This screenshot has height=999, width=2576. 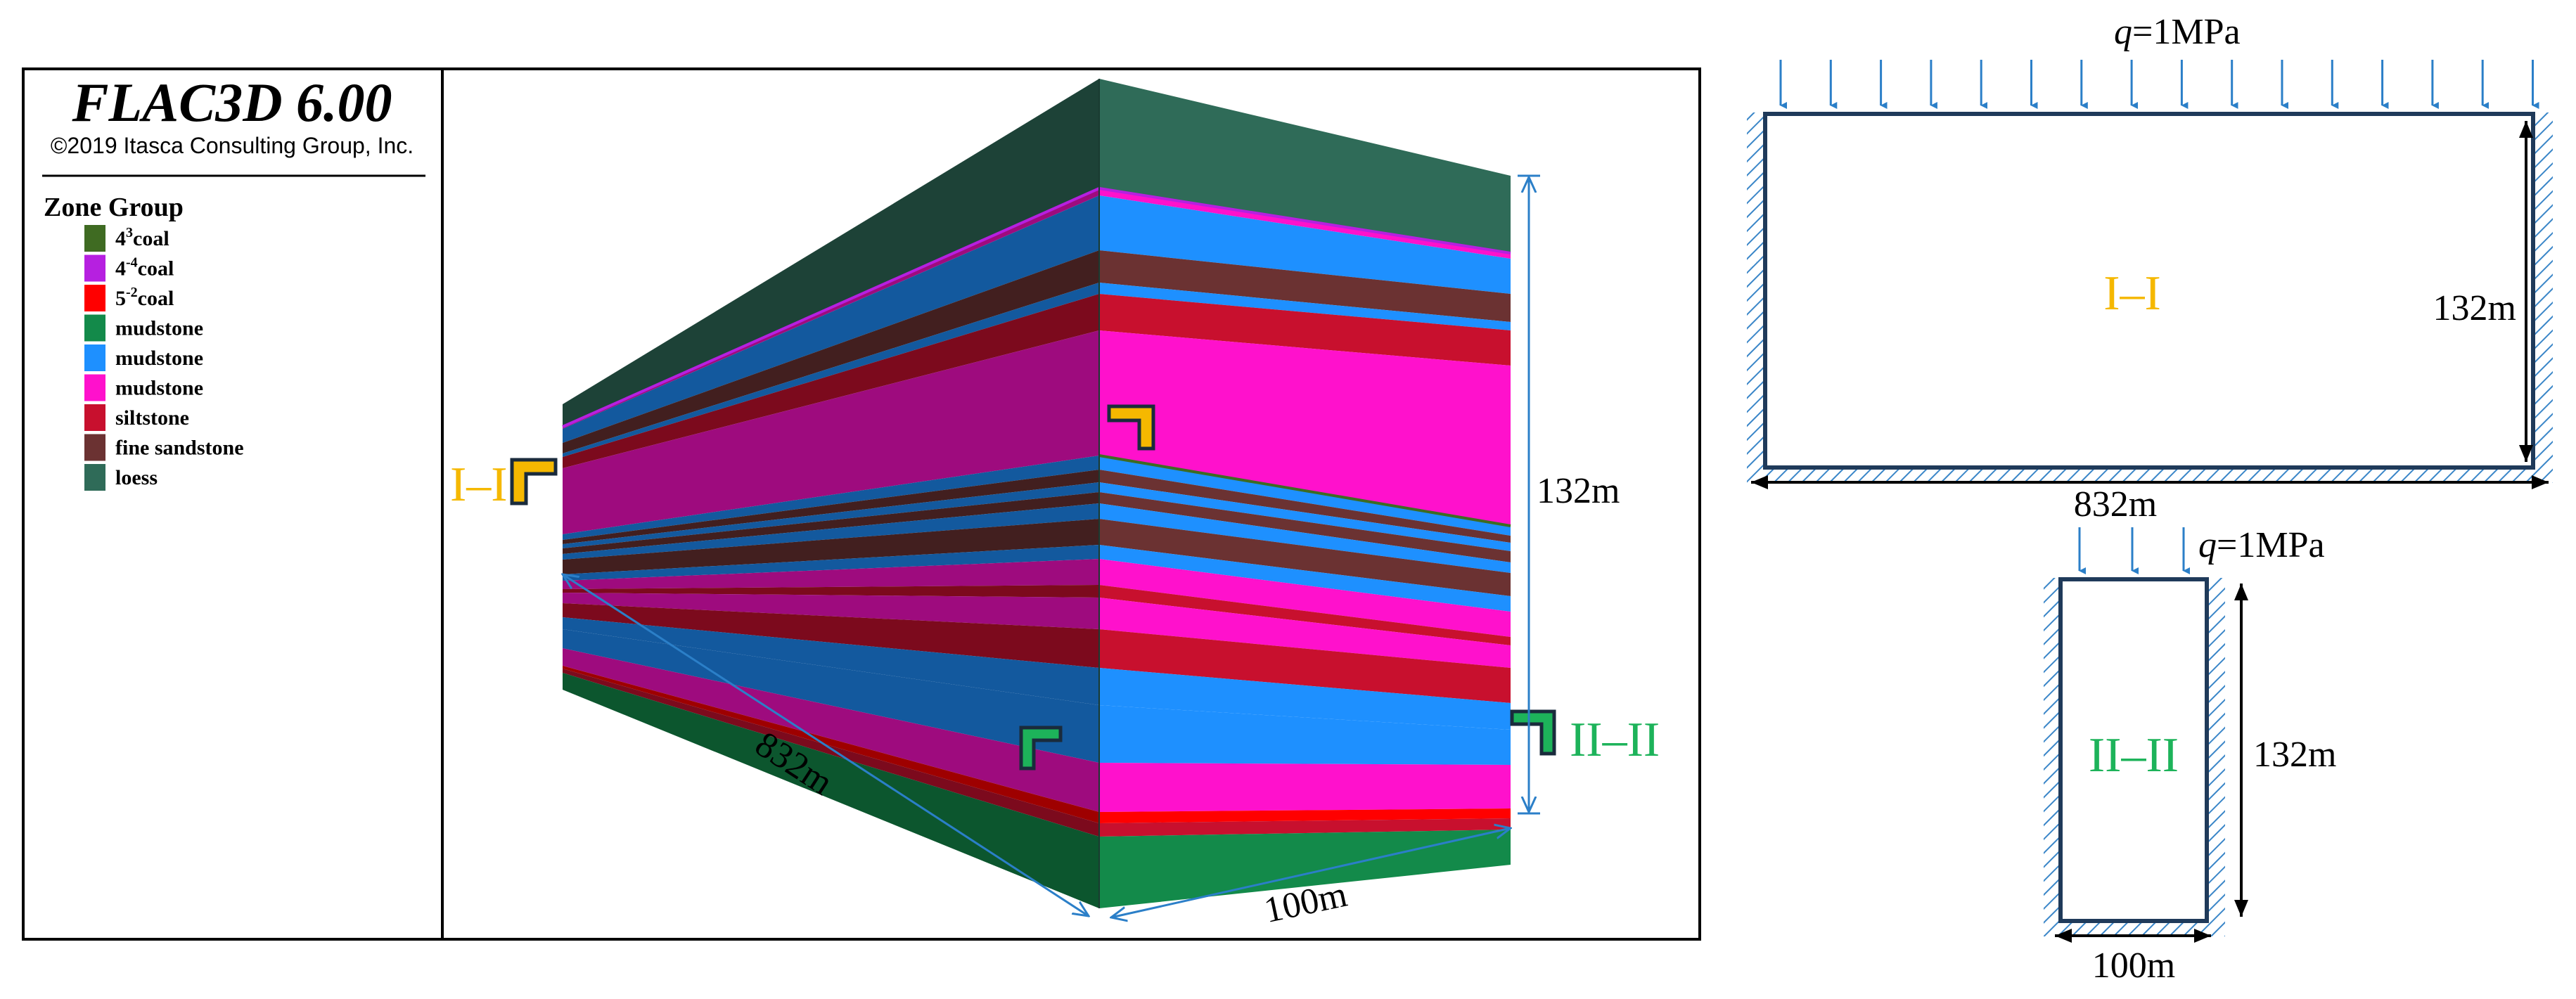 I want to click on software-title: FLAC3D 6.00, so click(x=231, y=103).